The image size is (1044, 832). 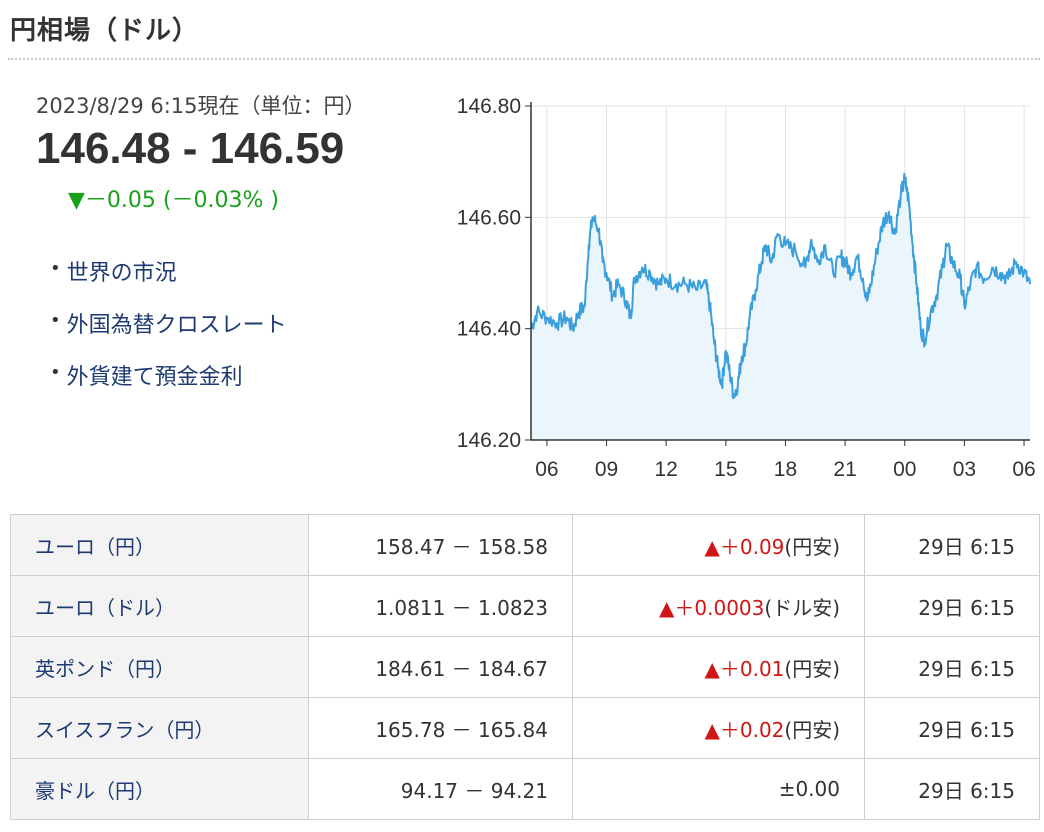 I want to click on y-tick-label: 146.40, so click(x=489, y=329).